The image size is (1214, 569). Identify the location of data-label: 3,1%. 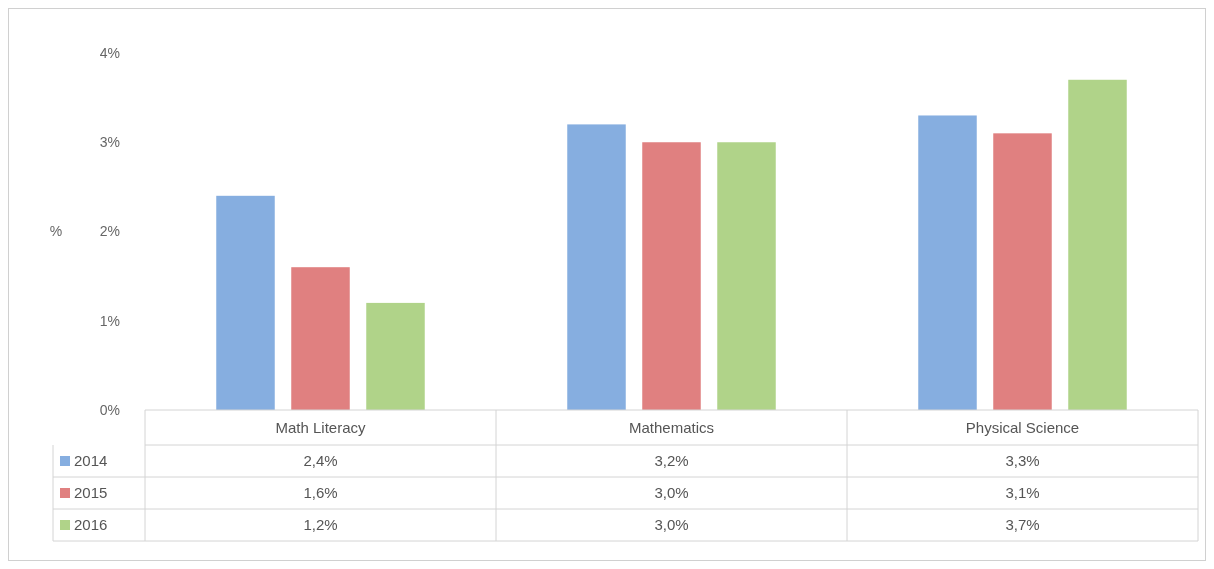
(1022, 493).